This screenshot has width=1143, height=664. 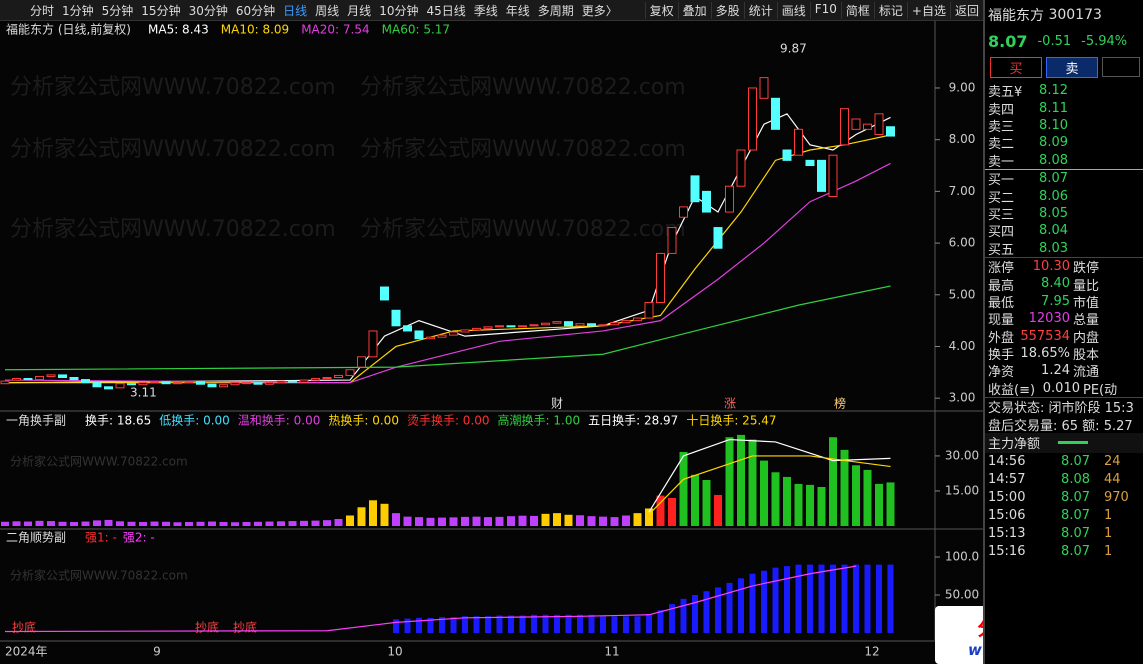 I want to click on period-tab: 30分钟, so click(x=208, y=10).